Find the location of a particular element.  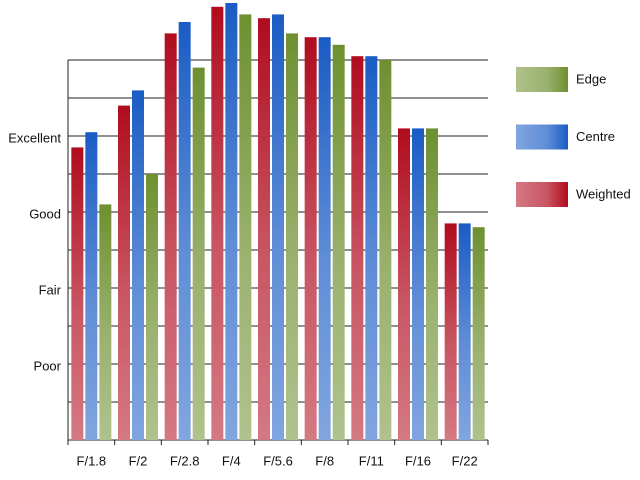

x-tick-label: F/4 is located at coordinates (231, 460).